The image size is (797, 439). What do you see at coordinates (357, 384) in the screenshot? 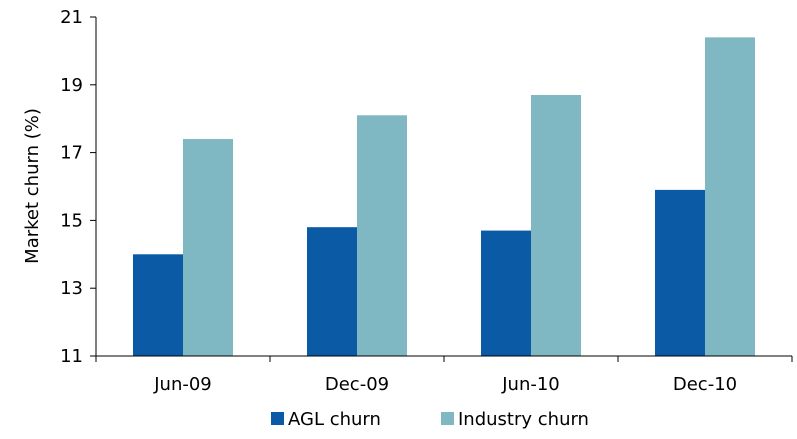
I see `x-tick-label: Dec-09` at bounding box center [357, 384].